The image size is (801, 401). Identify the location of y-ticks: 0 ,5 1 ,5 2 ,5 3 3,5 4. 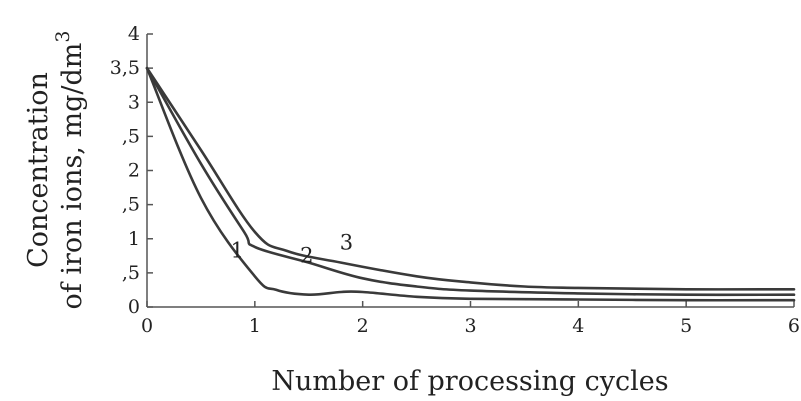
(131, 170).